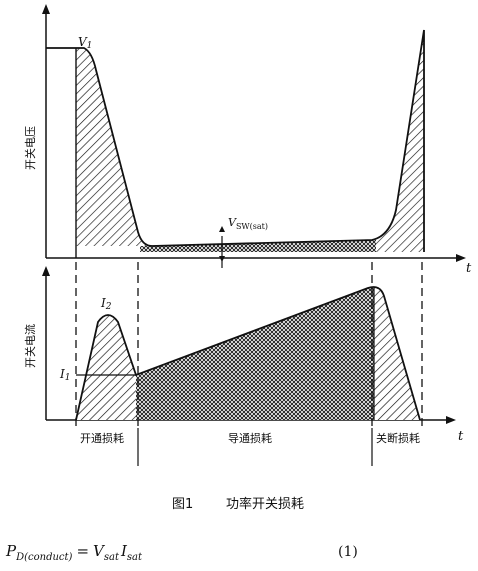  Describe the element at coordinates (248, 223) in the screenshot. I see `vsat-label: VSW(sat)` at that location.